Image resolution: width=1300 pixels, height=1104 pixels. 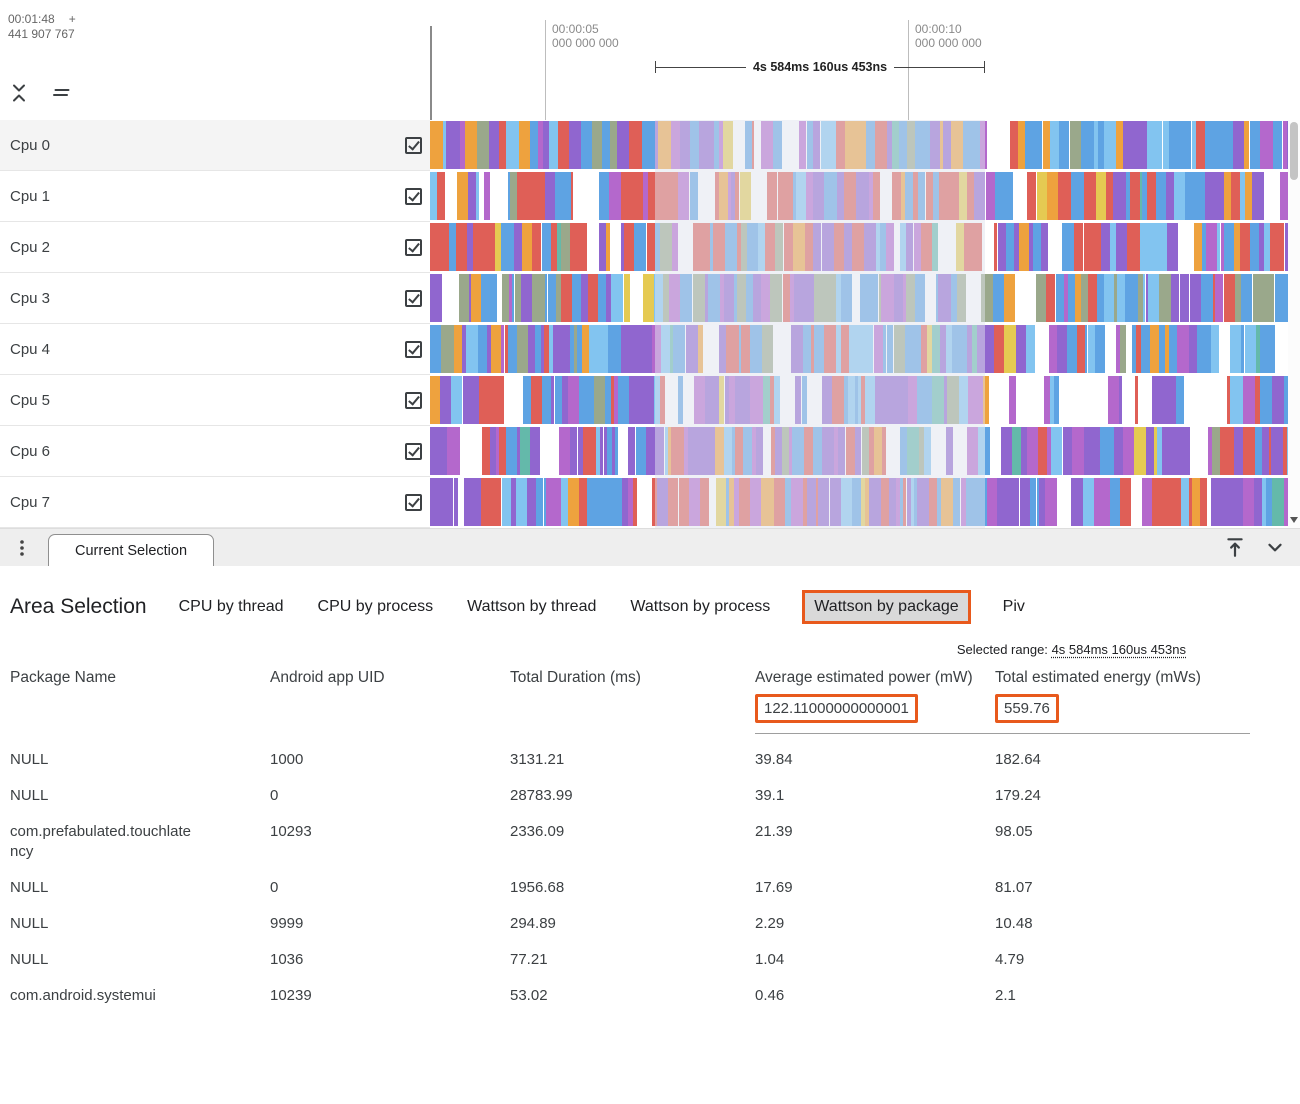 What do you see at coordinates (375, 606) in the screenshot?
I see `agg-tab-cpu-by-process: CPU by process` at bounding box center [375, 606].